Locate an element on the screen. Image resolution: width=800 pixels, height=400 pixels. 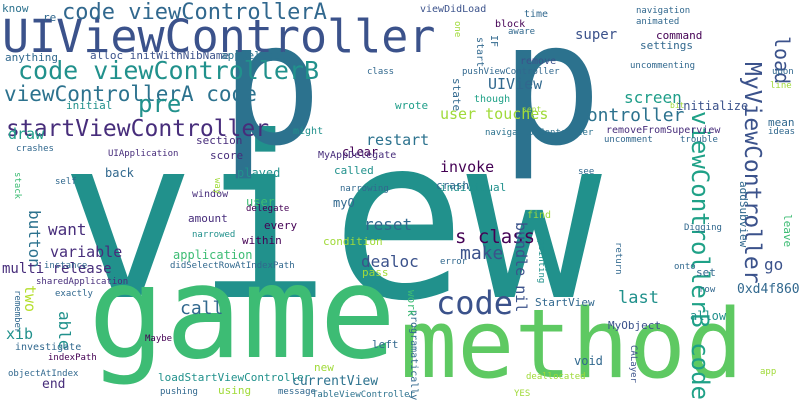
cloud-word: initialize is located at coordinates (712, 106).